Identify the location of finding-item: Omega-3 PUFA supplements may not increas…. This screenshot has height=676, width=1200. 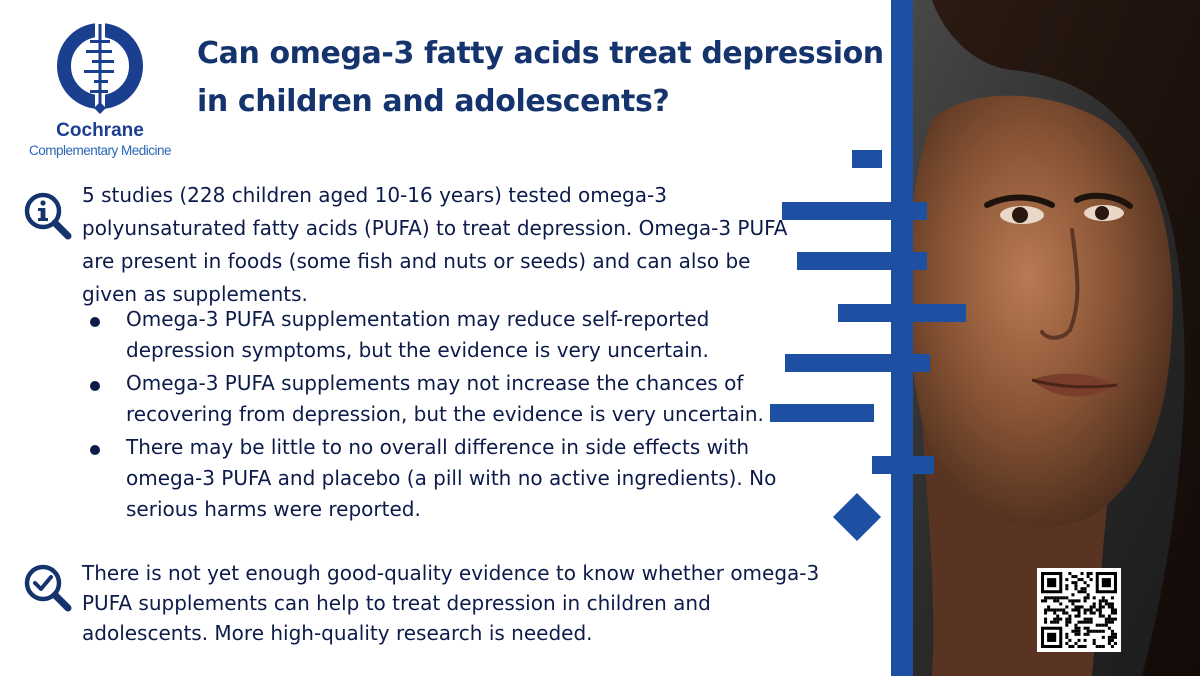
(445, 399).